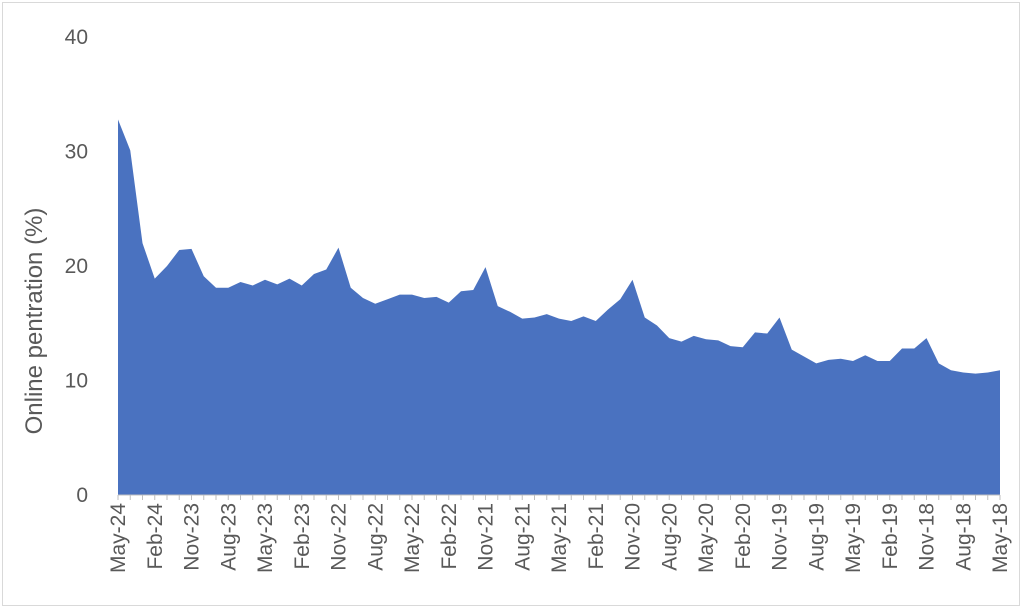  Describe the element at coordinates (76, 266) in the screenshot. I see `y-tick-label: 20` at that location.